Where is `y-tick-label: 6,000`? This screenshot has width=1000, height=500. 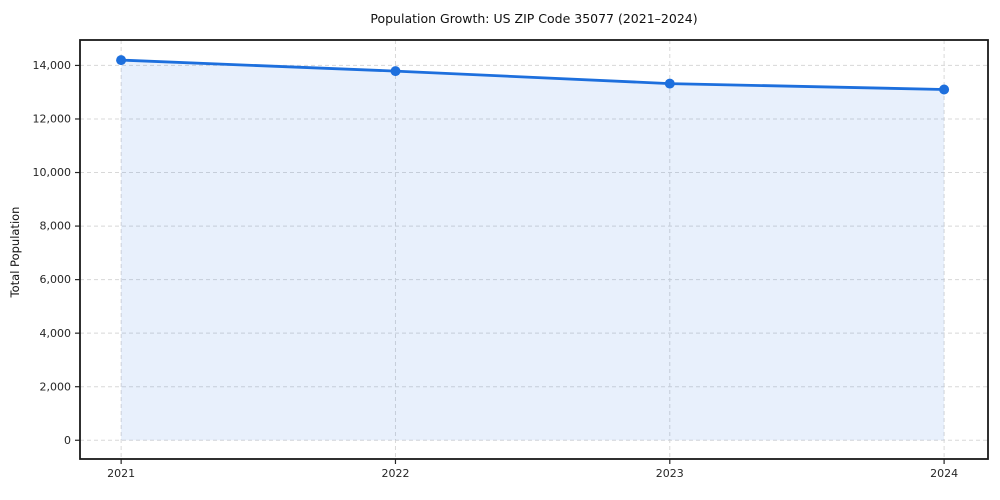 y-tick-label: 6,000 is located at coordinates (56, 279).